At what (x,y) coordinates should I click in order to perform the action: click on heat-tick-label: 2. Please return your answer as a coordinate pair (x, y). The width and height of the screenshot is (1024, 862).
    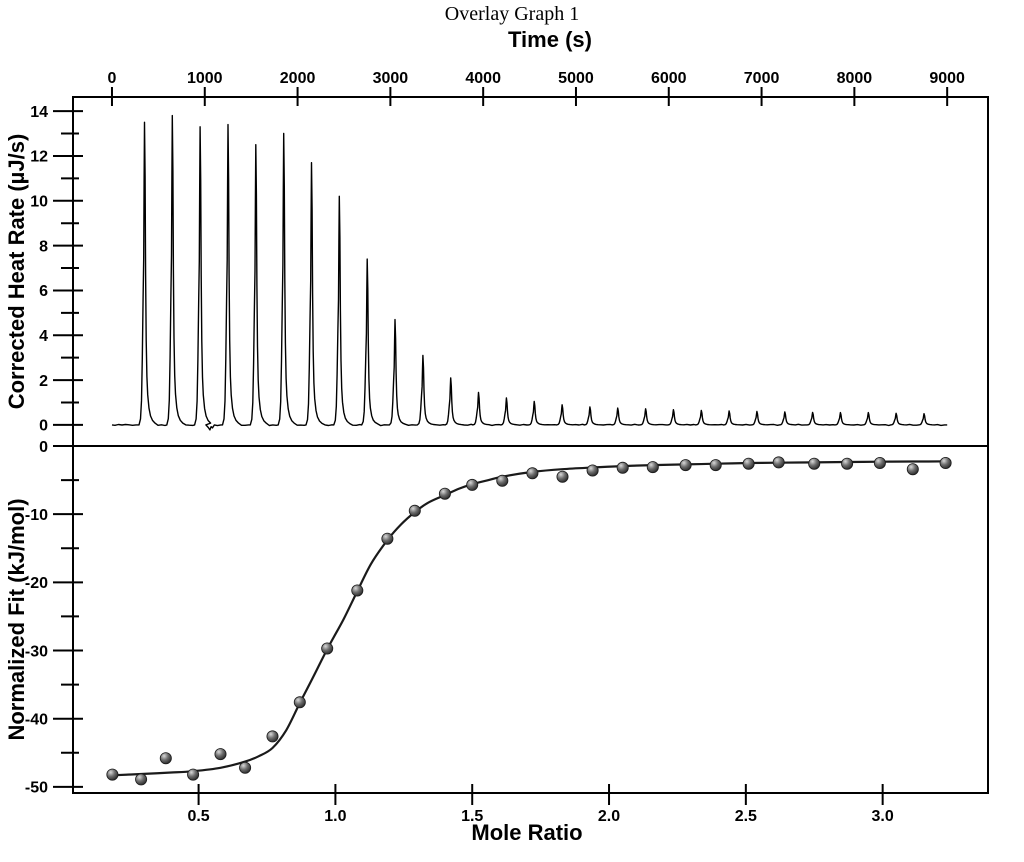
    Looking at the image, I should click on (43, 381).